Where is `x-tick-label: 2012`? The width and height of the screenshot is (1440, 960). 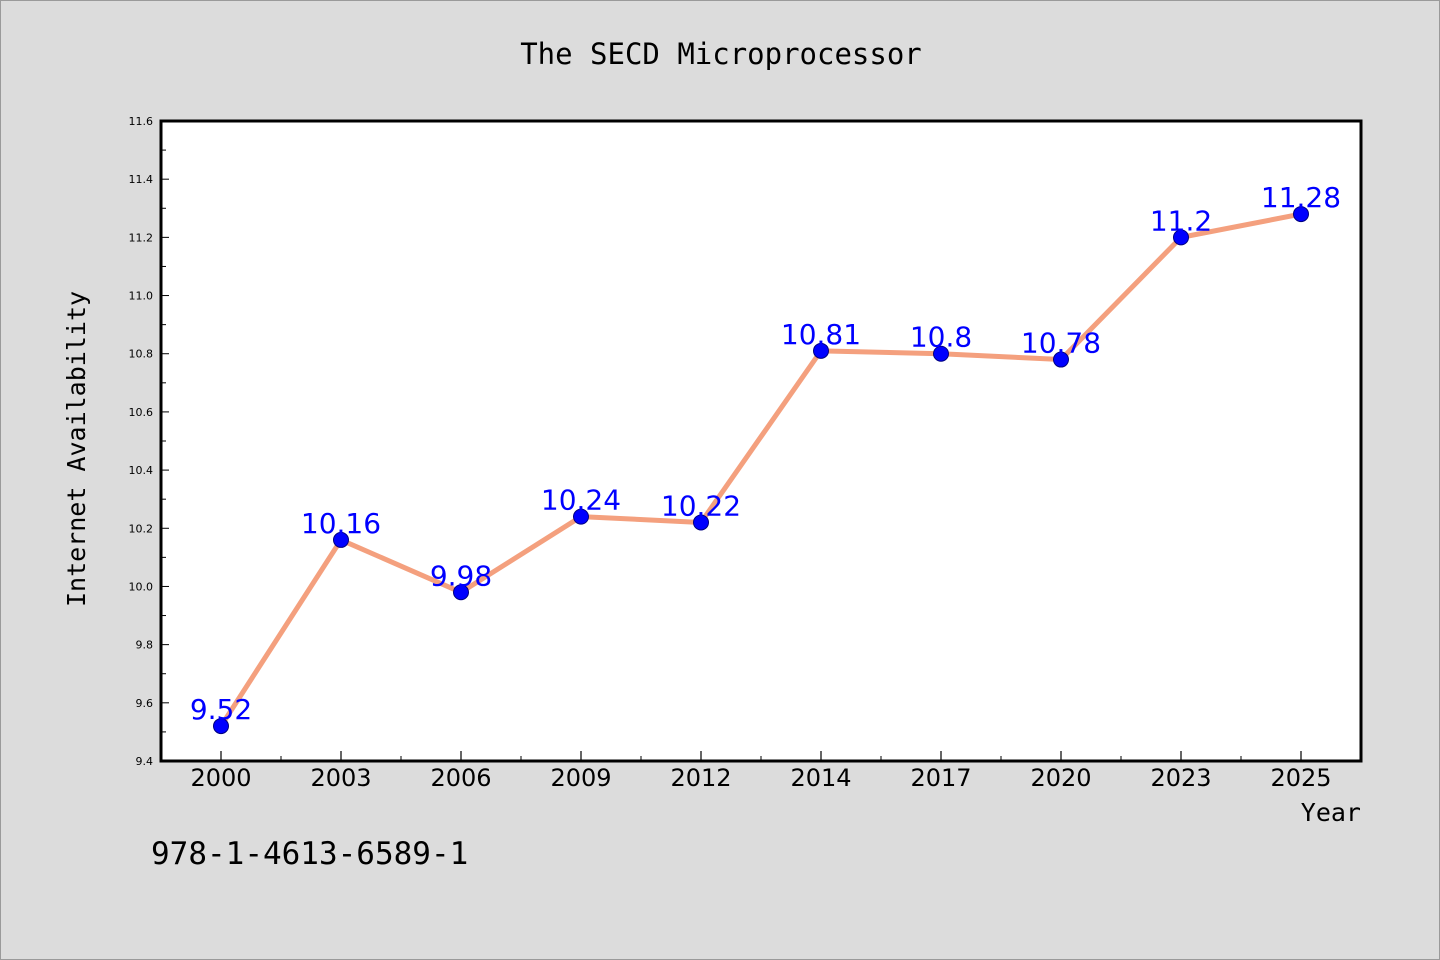 x-tick-label: 2012 is located at coordinates (700, 778).